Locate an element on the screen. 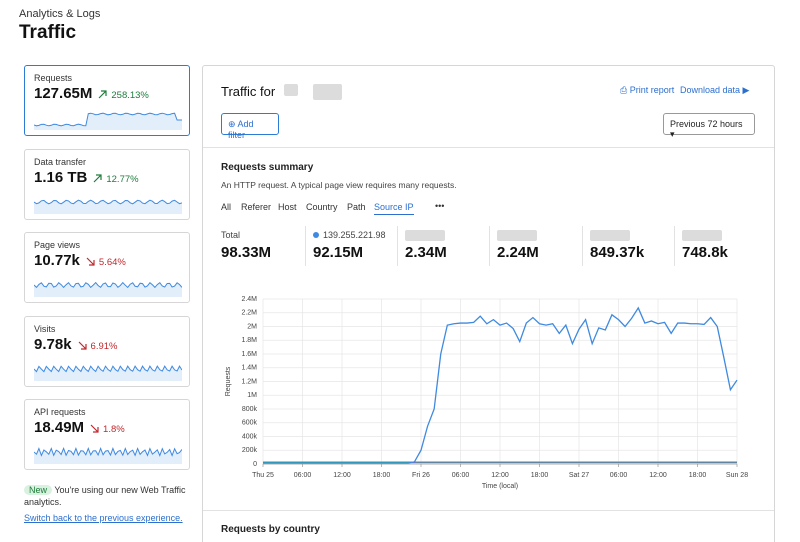 This screenshot has width=800, height=542. metric-card: Visits 9.78k 6.91% is located at coordinates (107, 351).